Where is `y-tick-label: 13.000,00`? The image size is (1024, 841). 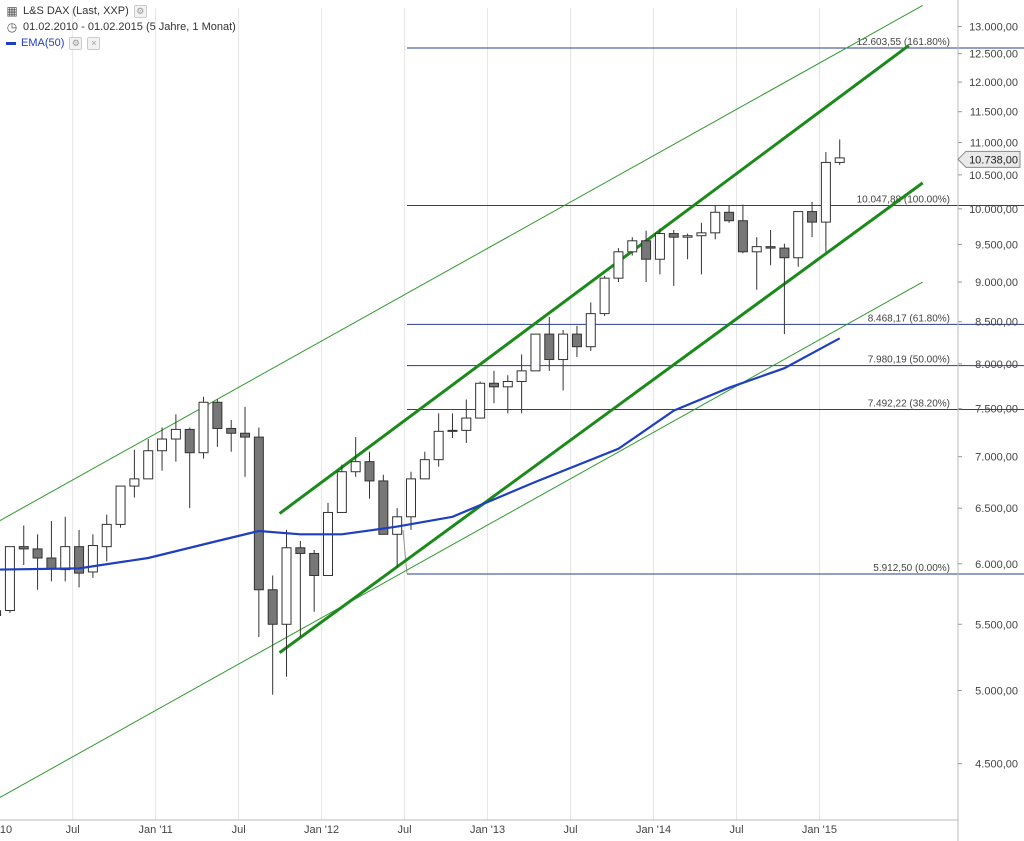 y-tick-label: 13.000,00 is located at coordinates (993, 27).